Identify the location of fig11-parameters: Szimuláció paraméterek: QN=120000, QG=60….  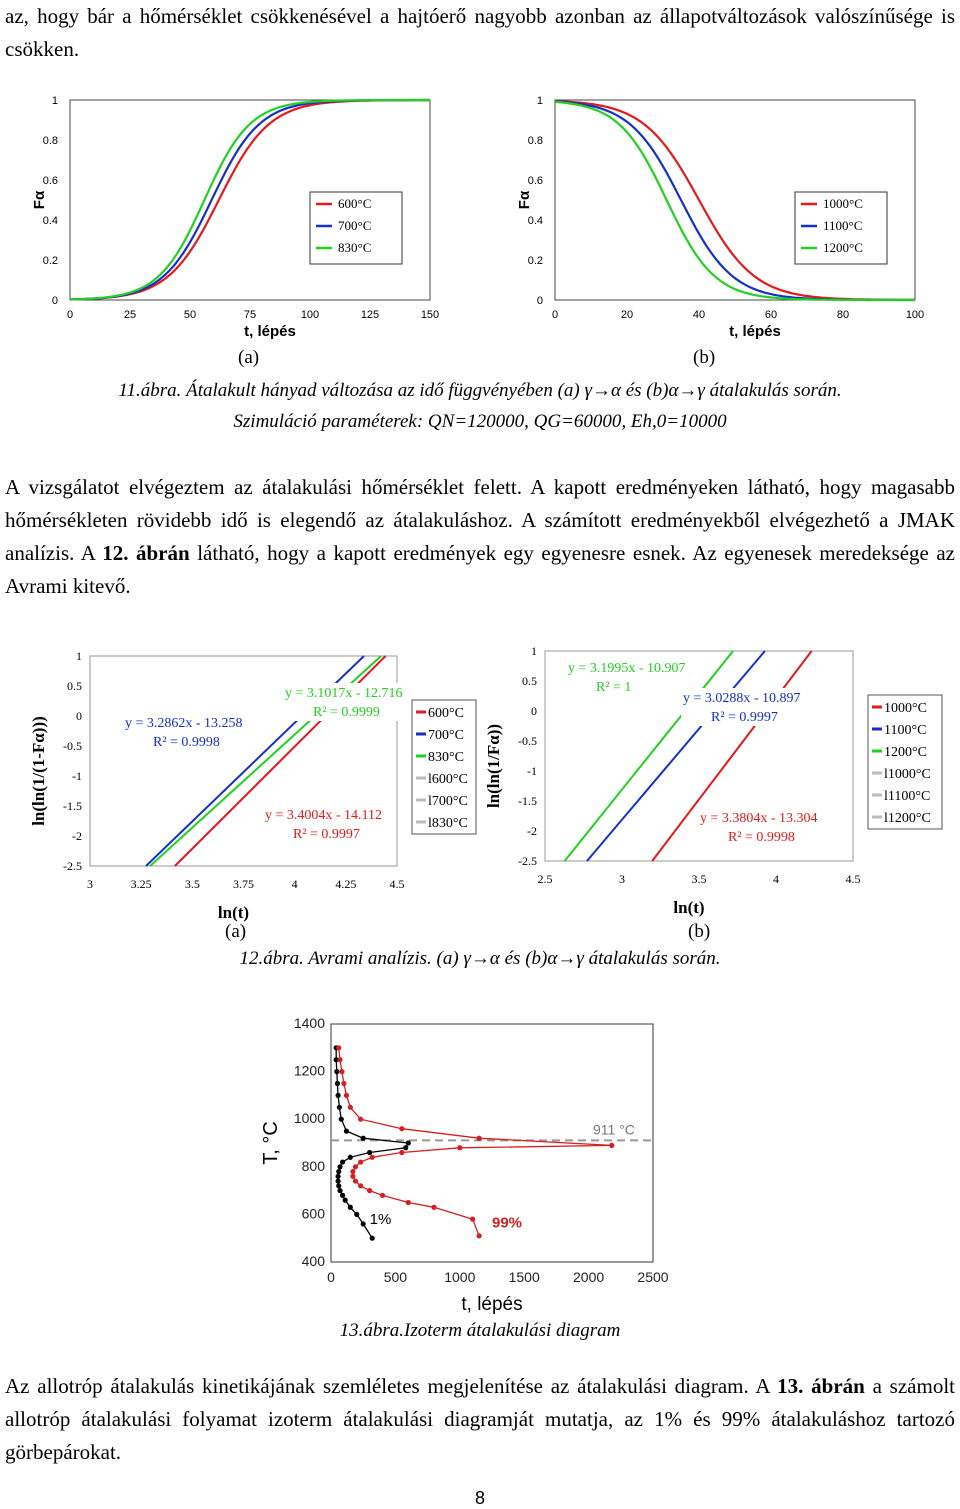
(480, 421).